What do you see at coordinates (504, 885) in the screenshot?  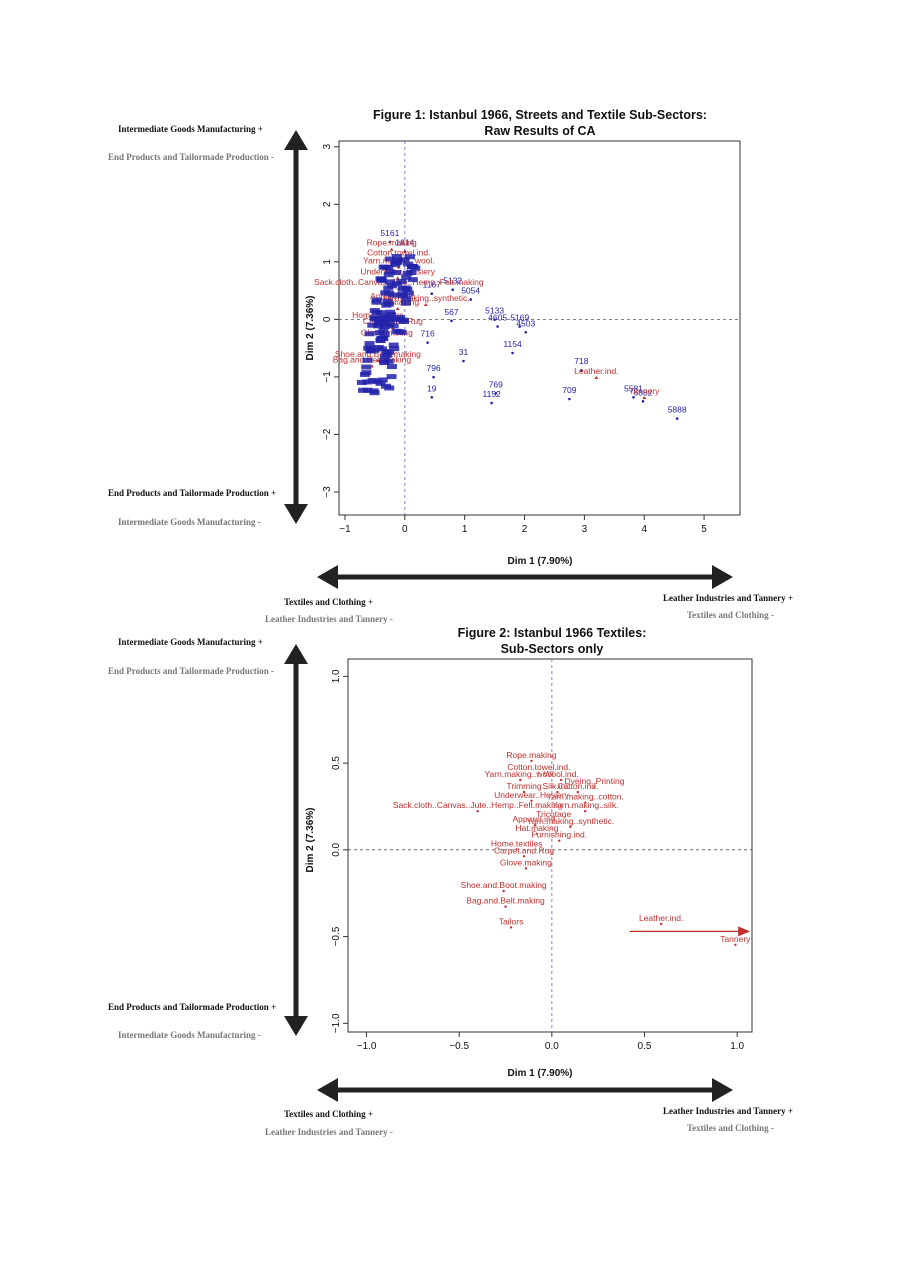 I see `sector-point-label: Shoe.and.Boot.making` at bounding box center [504, 885].